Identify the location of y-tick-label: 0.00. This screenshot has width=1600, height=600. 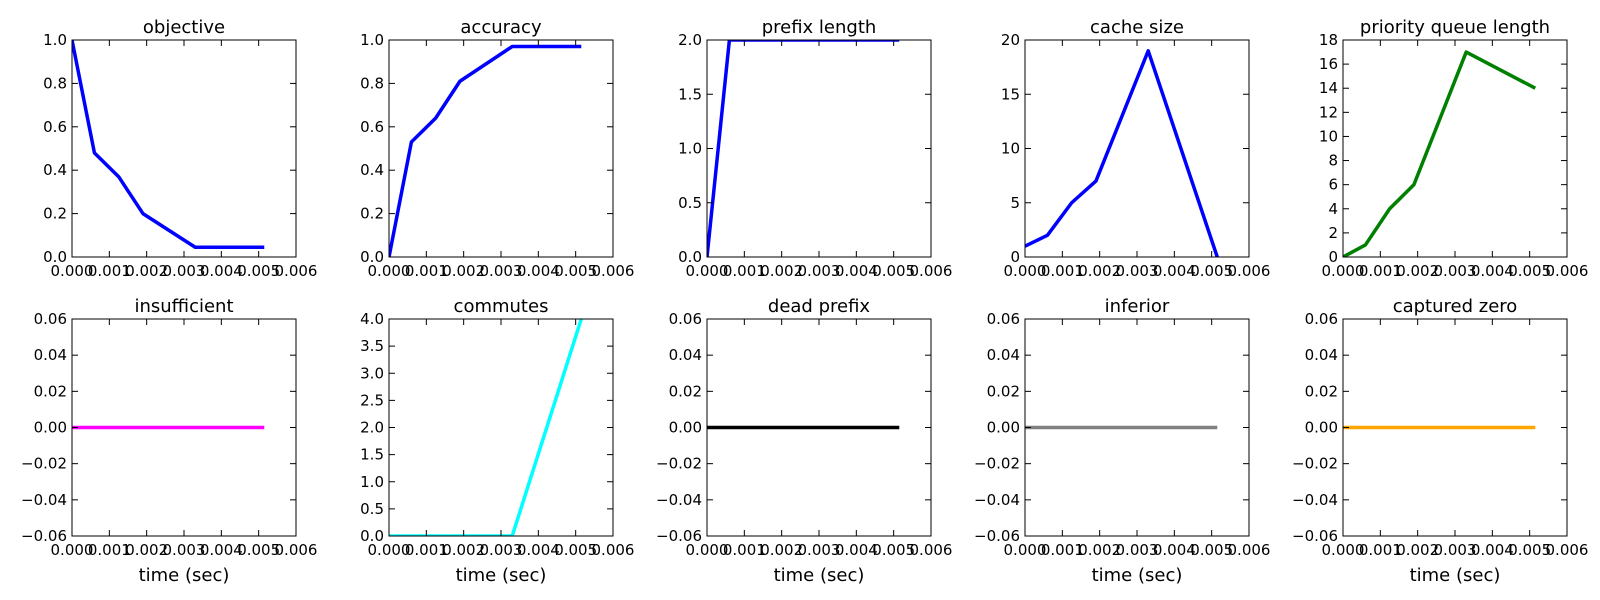
(1003, 428).